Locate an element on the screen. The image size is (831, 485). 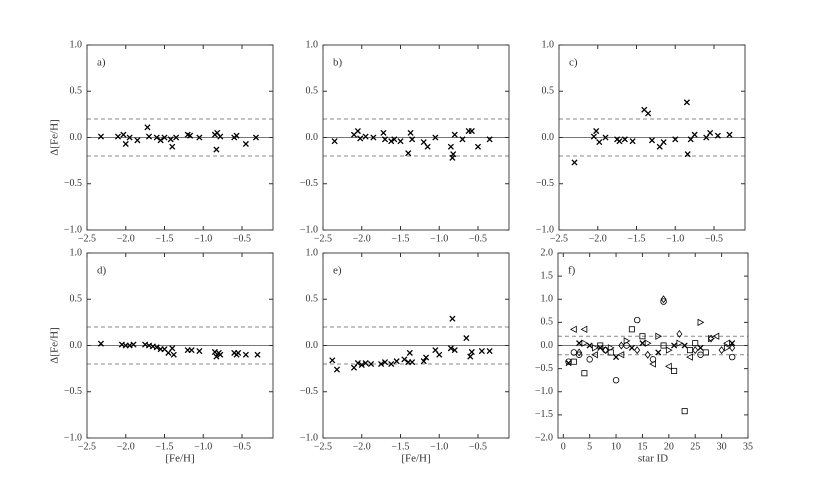
x-tick-label: 0 is located at coordinates (563, 446).